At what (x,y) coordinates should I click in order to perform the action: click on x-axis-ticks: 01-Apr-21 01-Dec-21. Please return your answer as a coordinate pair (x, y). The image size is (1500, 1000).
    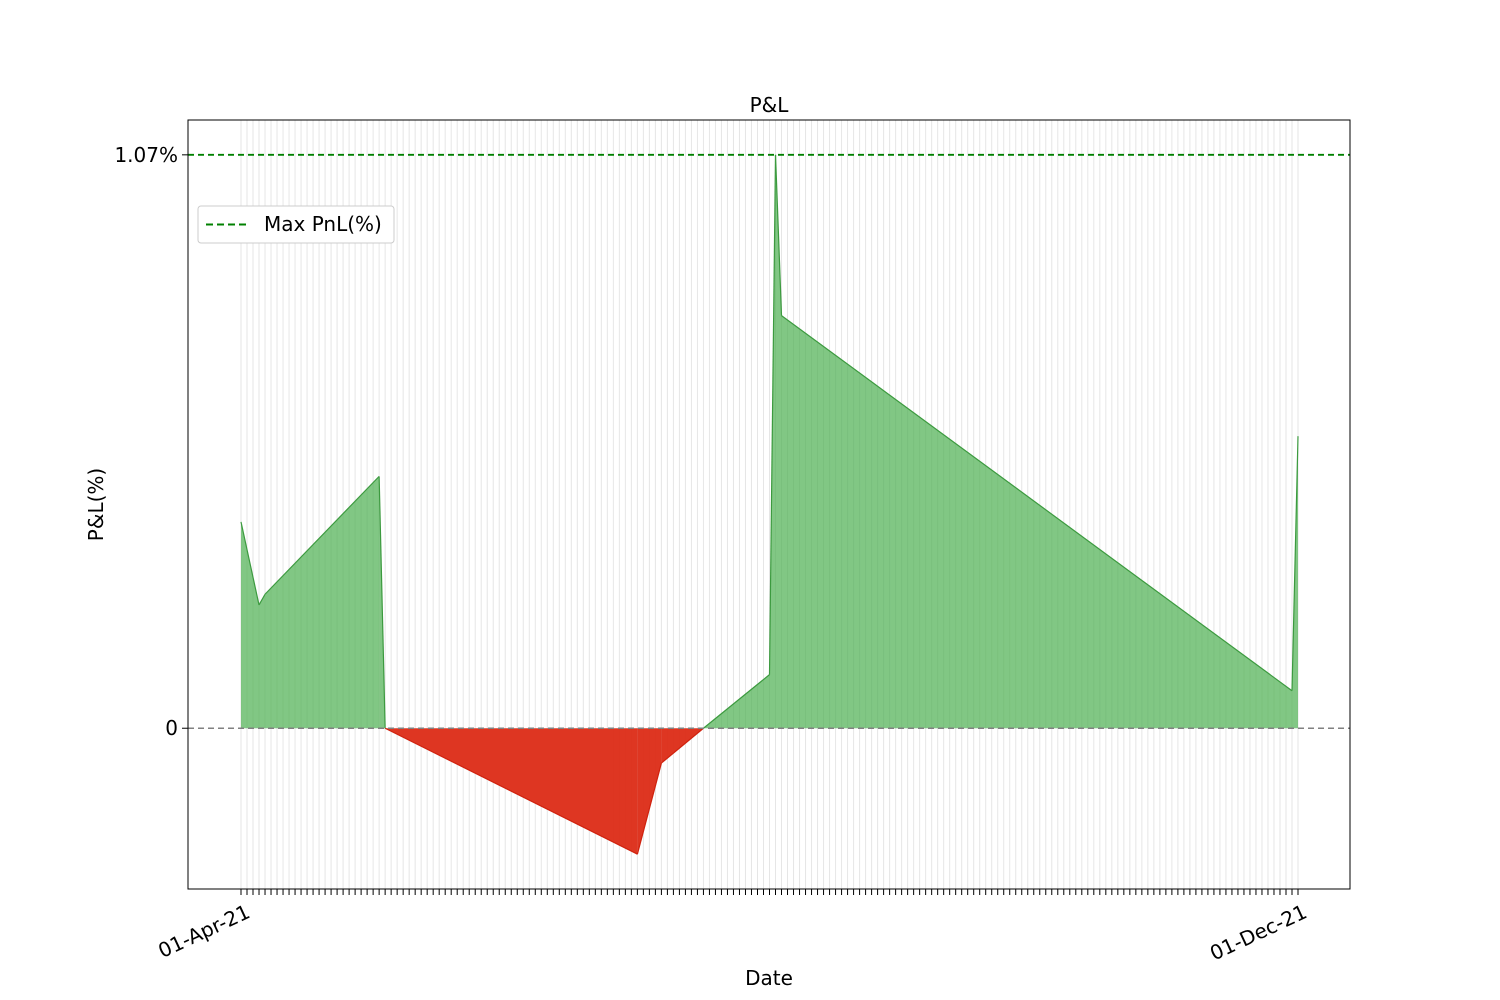
    Looking at the image, I should click on (732, 927).